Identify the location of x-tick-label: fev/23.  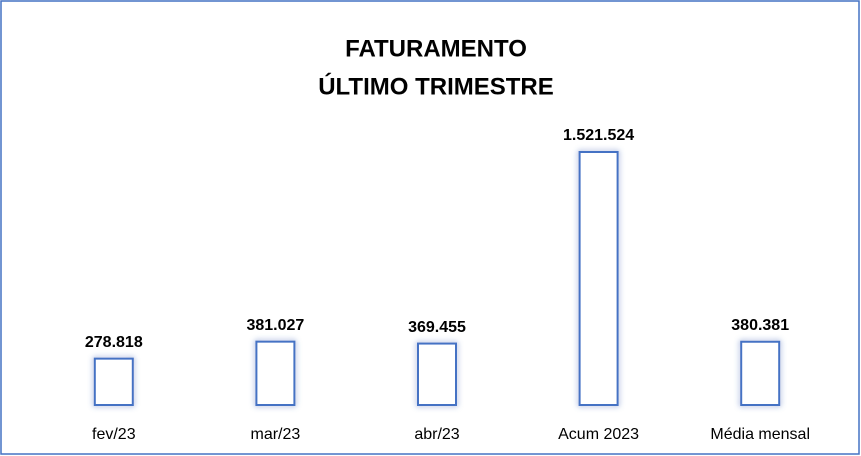
(114, 434).